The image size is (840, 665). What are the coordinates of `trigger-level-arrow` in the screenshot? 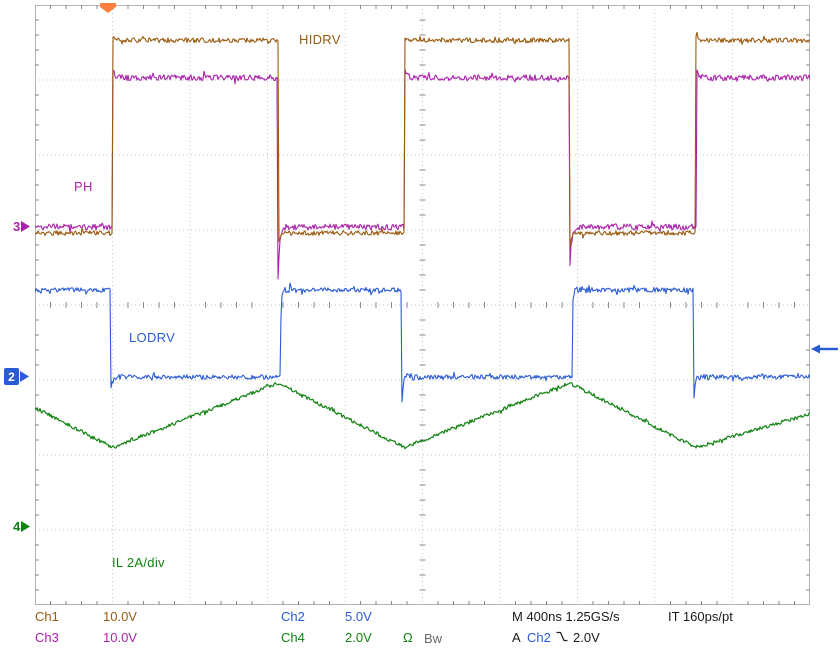 It's located at (824, 350).